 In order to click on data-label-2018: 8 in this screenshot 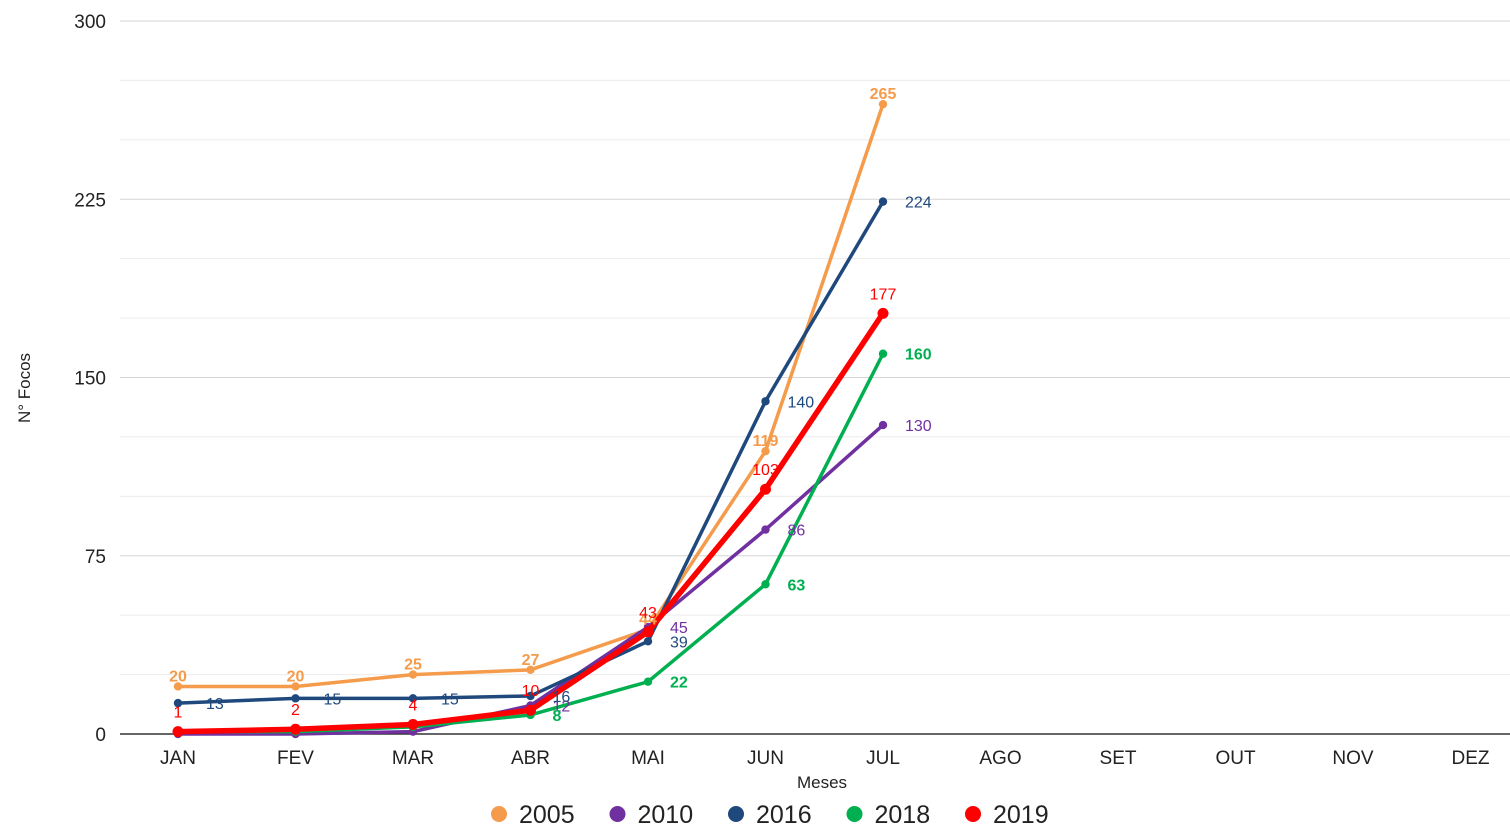, I will do `click(557, 716)`.